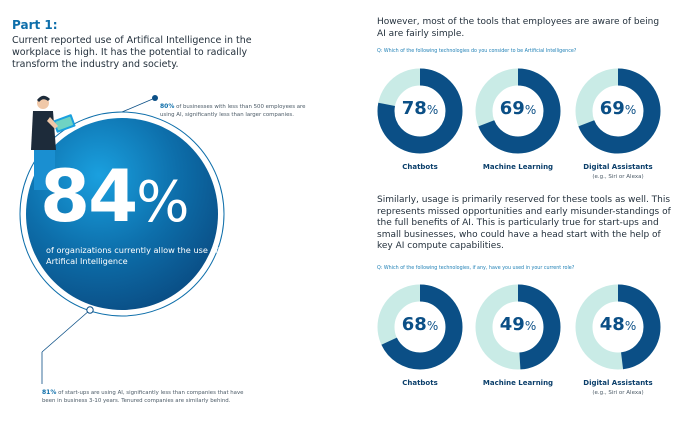 The height and width of the screenshot is (427, 675). What do you see at coordinates (53, 142) in the screenshot?
I see `person-illustration` at bounding box center [53, 142].